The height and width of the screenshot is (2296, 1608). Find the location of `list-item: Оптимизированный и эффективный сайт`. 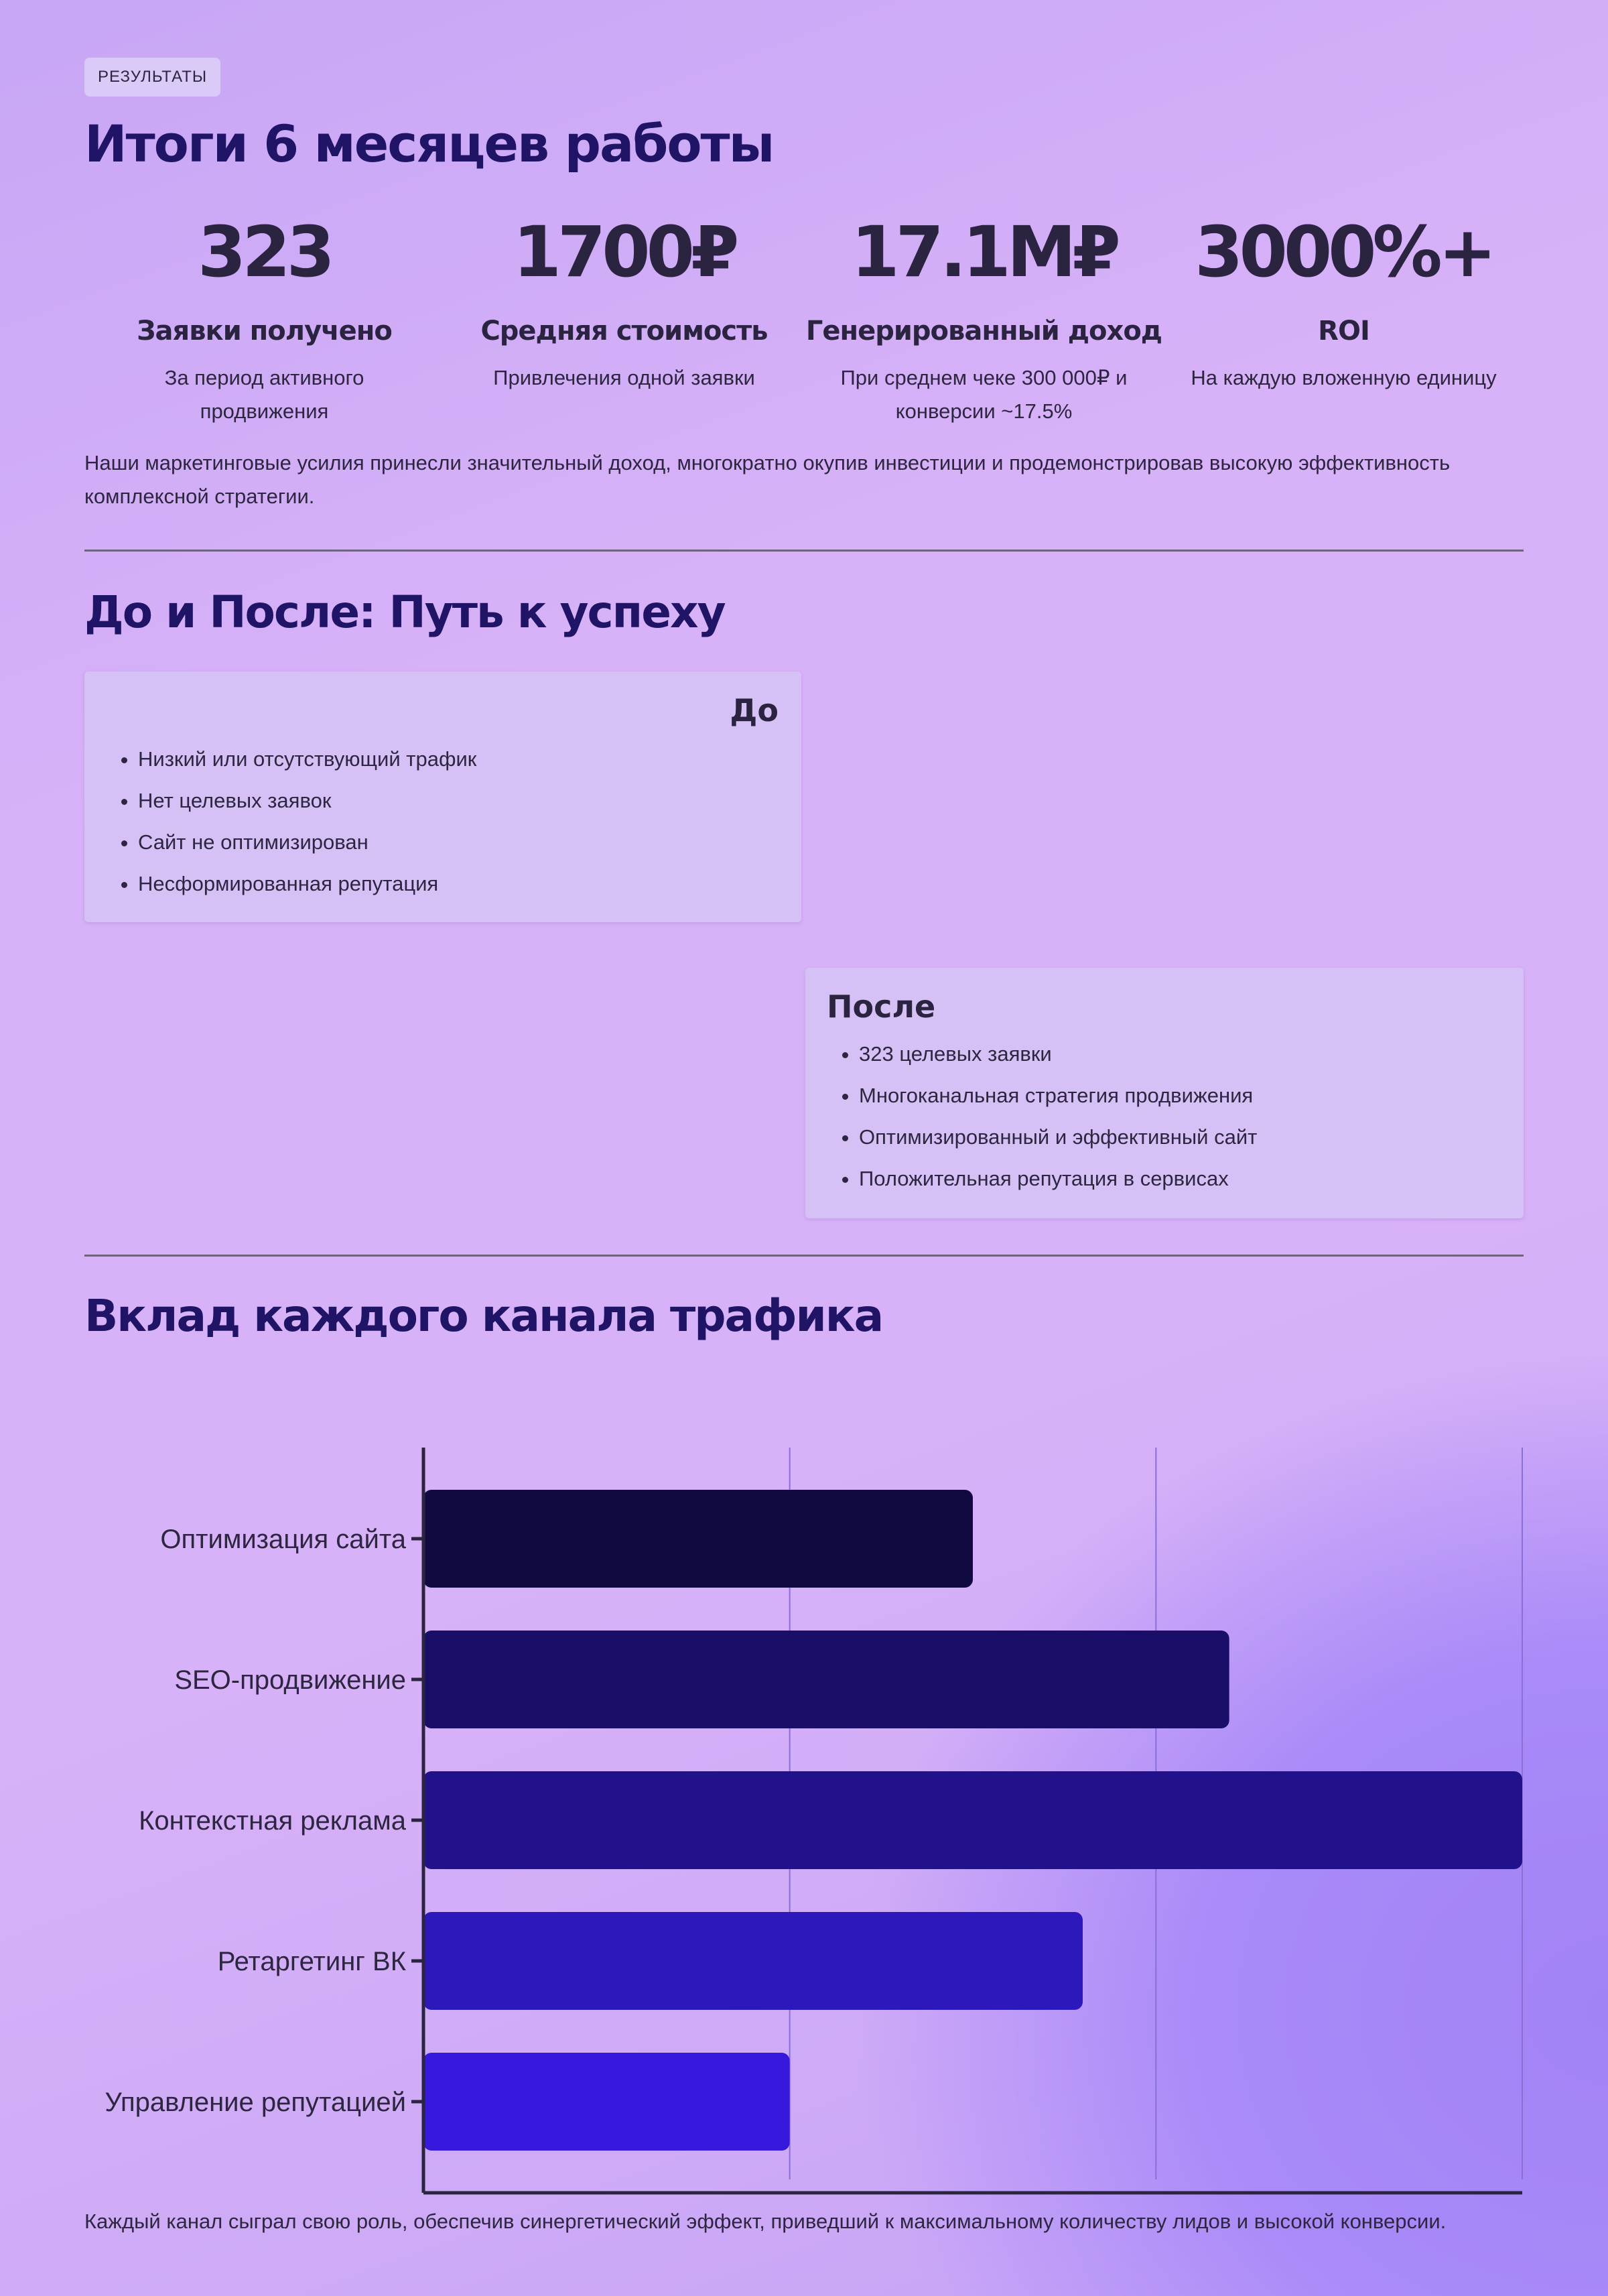

list-item: Оптимизированный и эффективный сайт is located at coordinates (1058, 1137).